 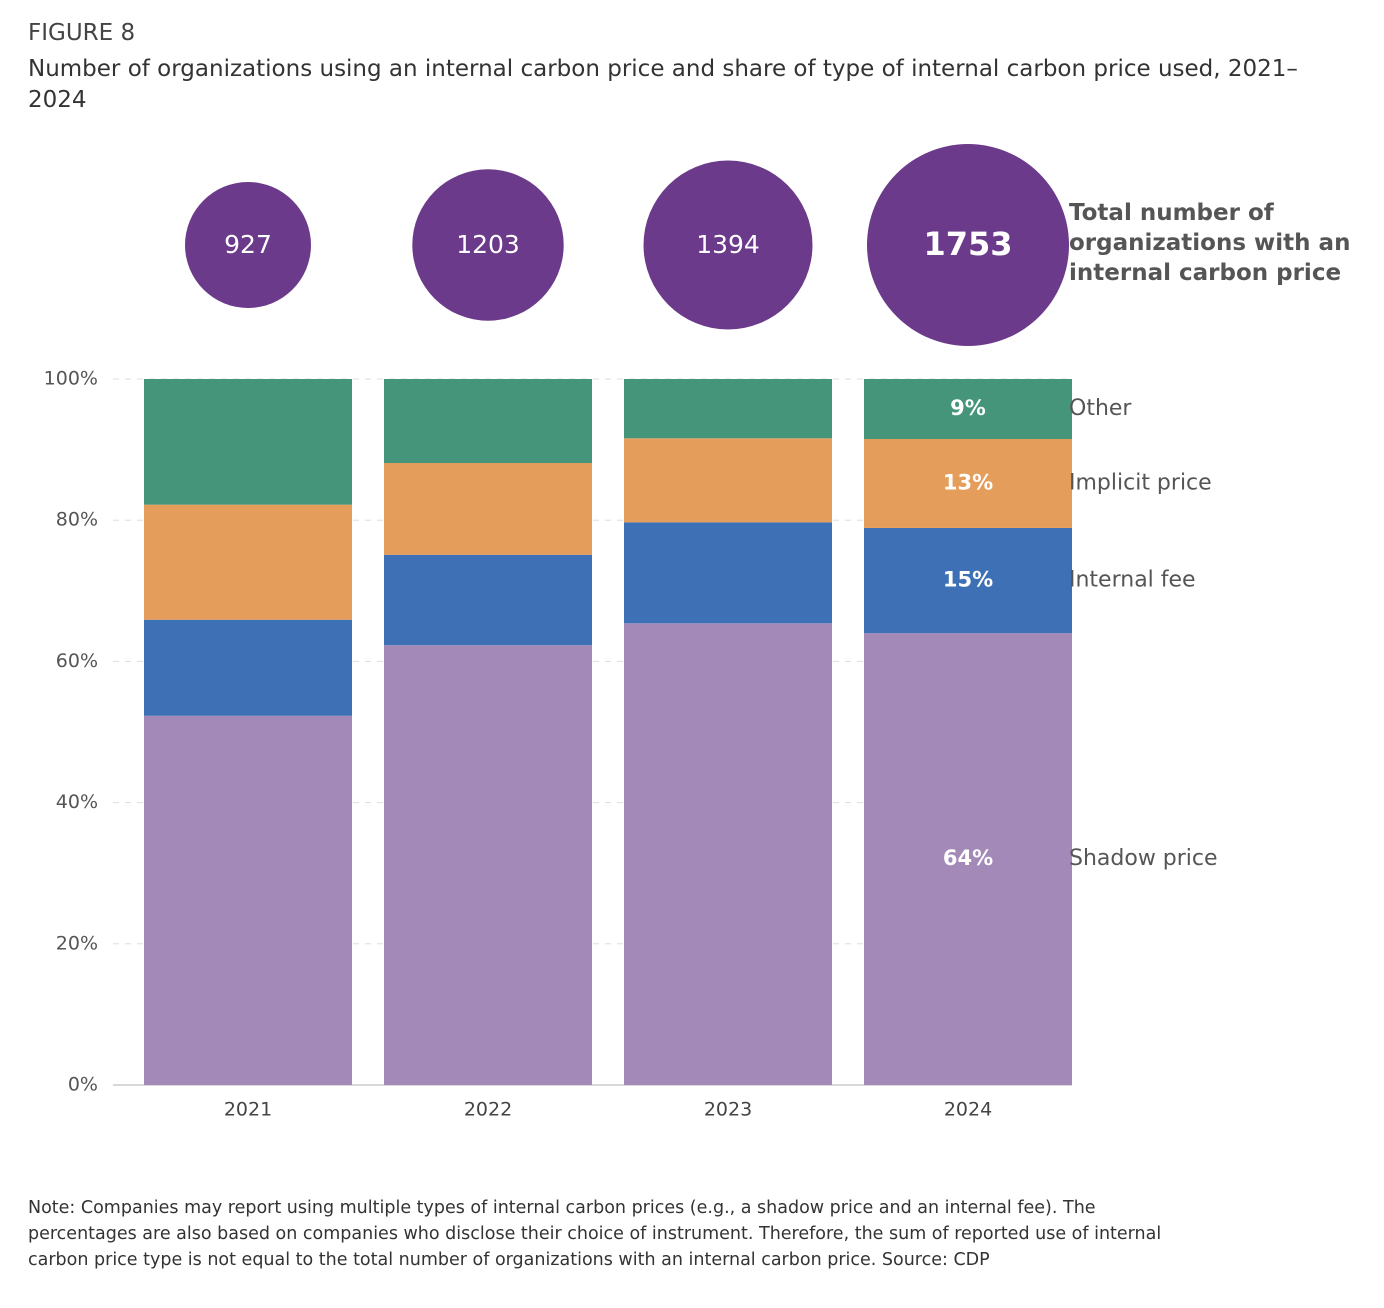 What do you see at coordinates (1143, 858) in the screenshot?
I see `legend-label: Shadow price` at bounding box center [1143, 858].